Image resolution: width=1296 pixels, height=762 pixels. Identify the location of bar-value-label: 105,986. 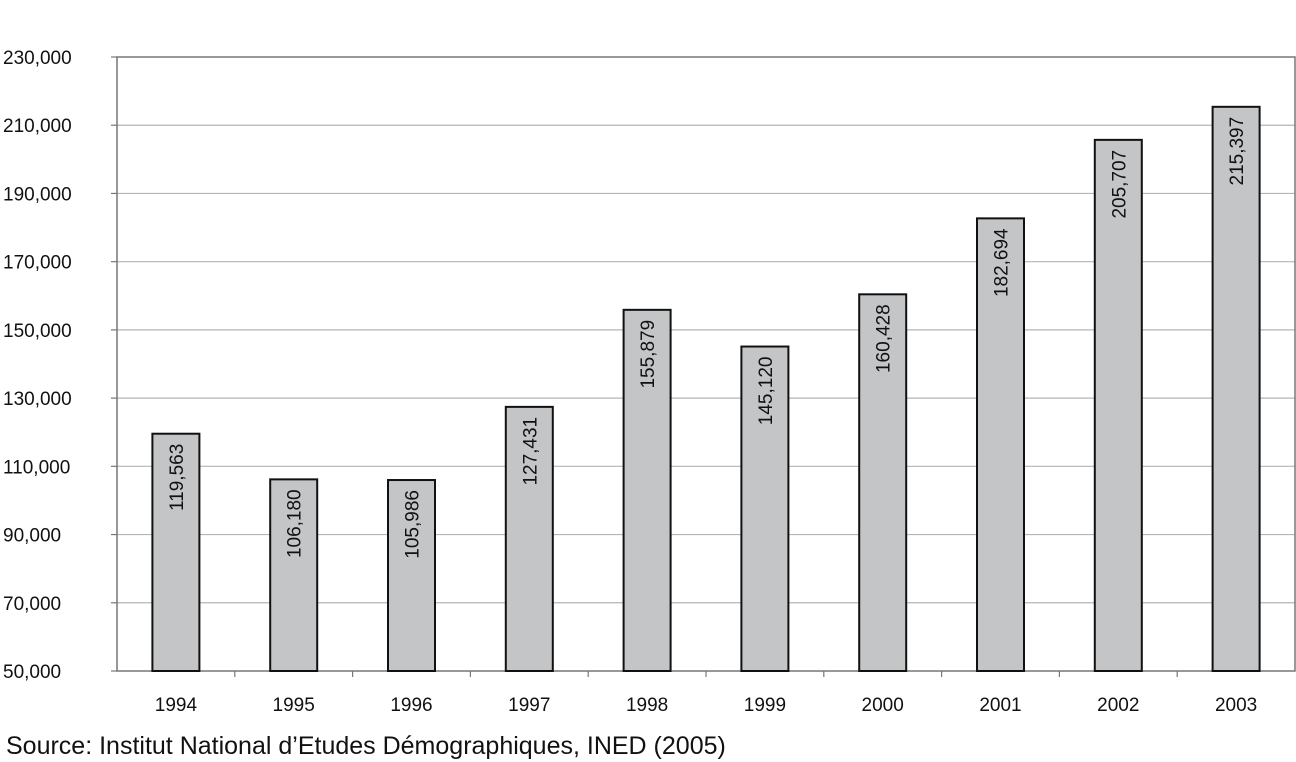
(413, 524).